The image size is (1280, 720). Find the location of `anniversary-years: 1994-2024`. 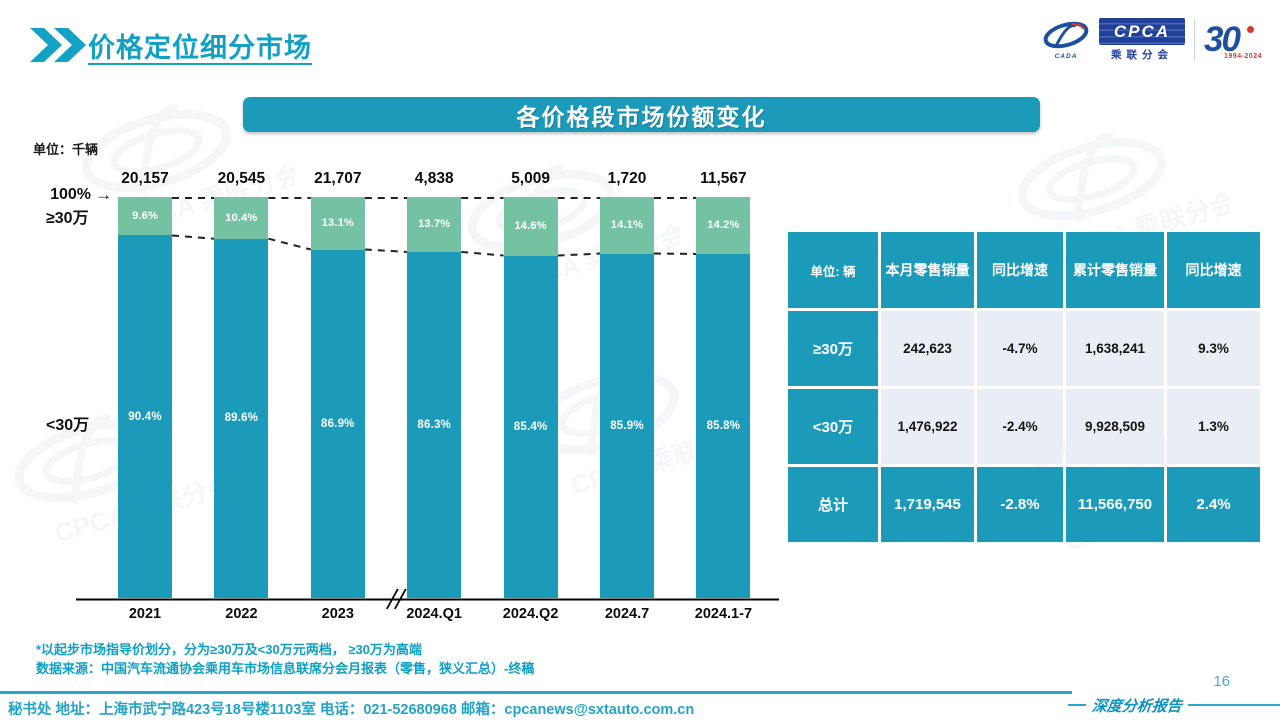

anniversary-years: 1994-2024 is located at coordinates (1243, 56).